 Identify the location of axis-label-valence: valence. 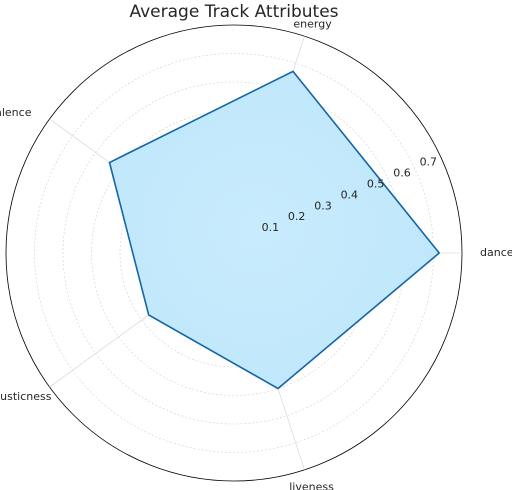
(16, 112).